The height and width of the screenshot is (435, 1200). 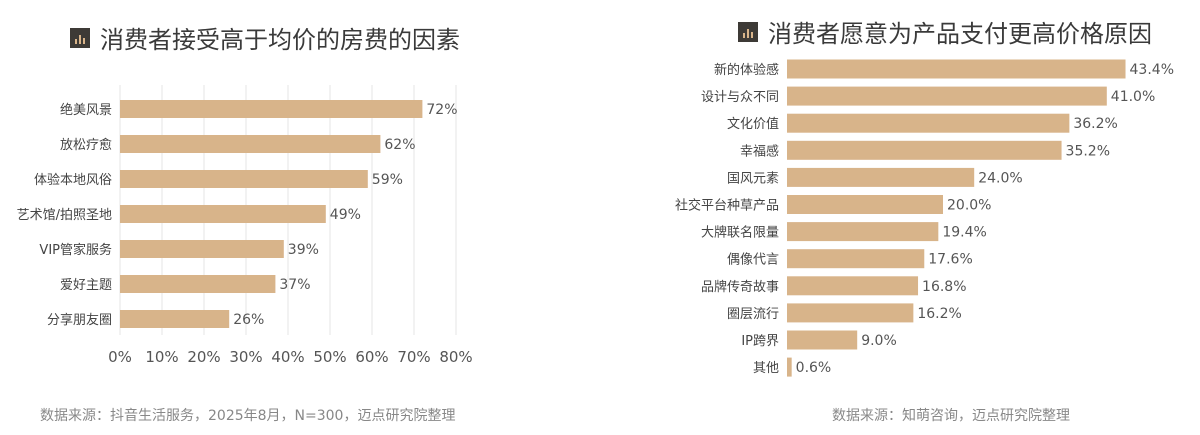 What do you see at coordinates (964, 233) in the screenshot?
I see `data-label: 19.4%` at bounding box center [964, 233].